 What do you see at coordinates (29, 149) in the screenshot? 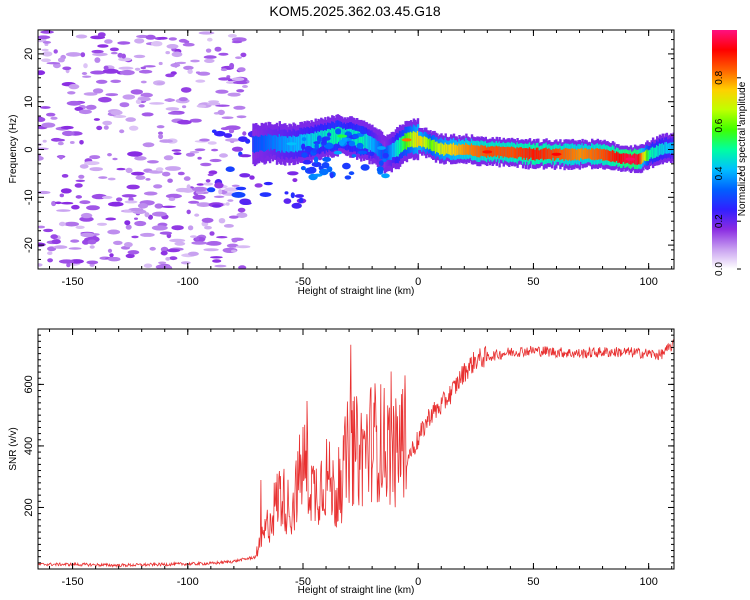
I see `y-tick-label: 0` at bounding box center [29, 149].